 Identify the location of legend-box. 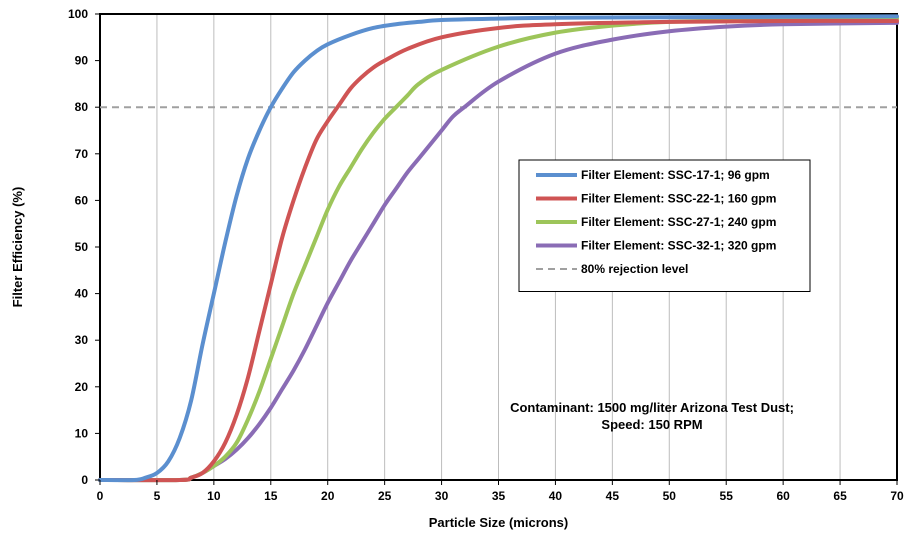
(664, 225).